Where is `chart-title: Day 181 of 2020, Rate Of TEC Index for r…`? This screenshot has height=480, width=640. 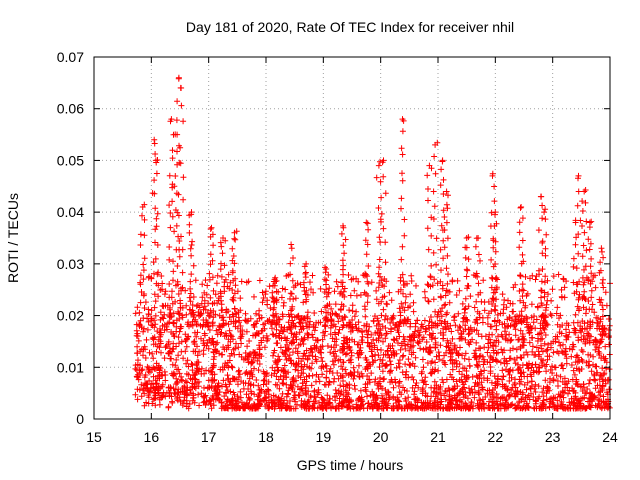 chart-title: Day 181 of 2020, Rate Of TEC Index for r… is located at coordinates (350, 27).